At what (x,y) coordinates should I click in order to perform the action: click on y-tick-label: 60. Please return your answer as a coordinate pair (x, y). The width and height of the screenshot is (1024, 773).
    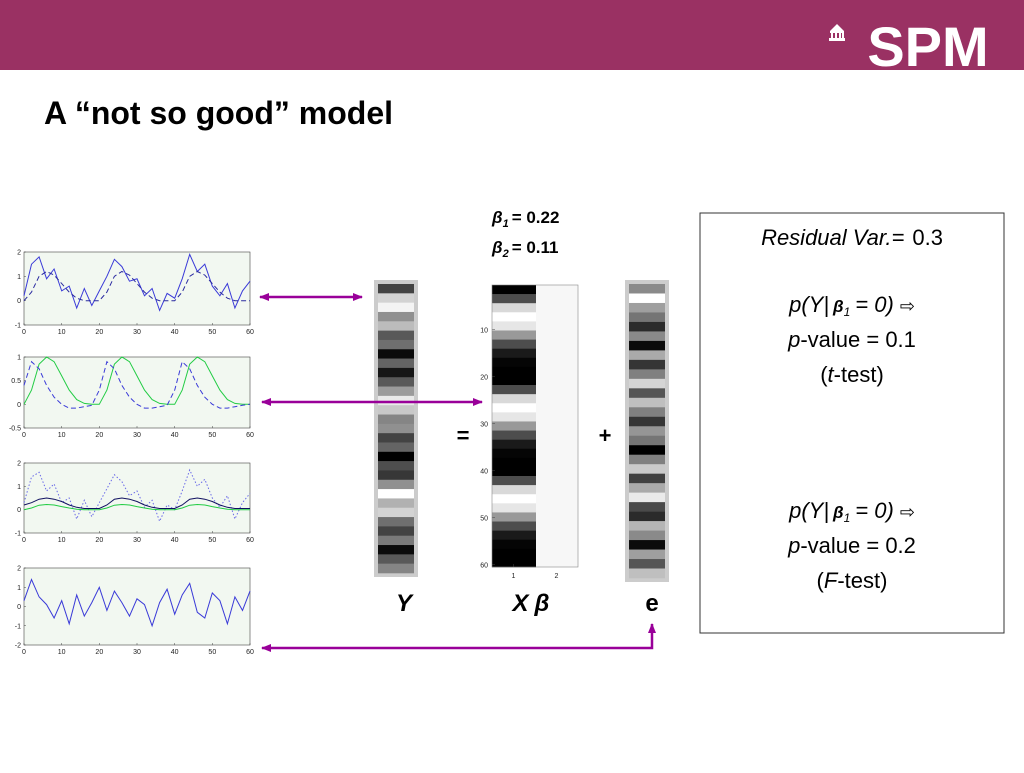
    Looking at the image, I should click on (484, 566).